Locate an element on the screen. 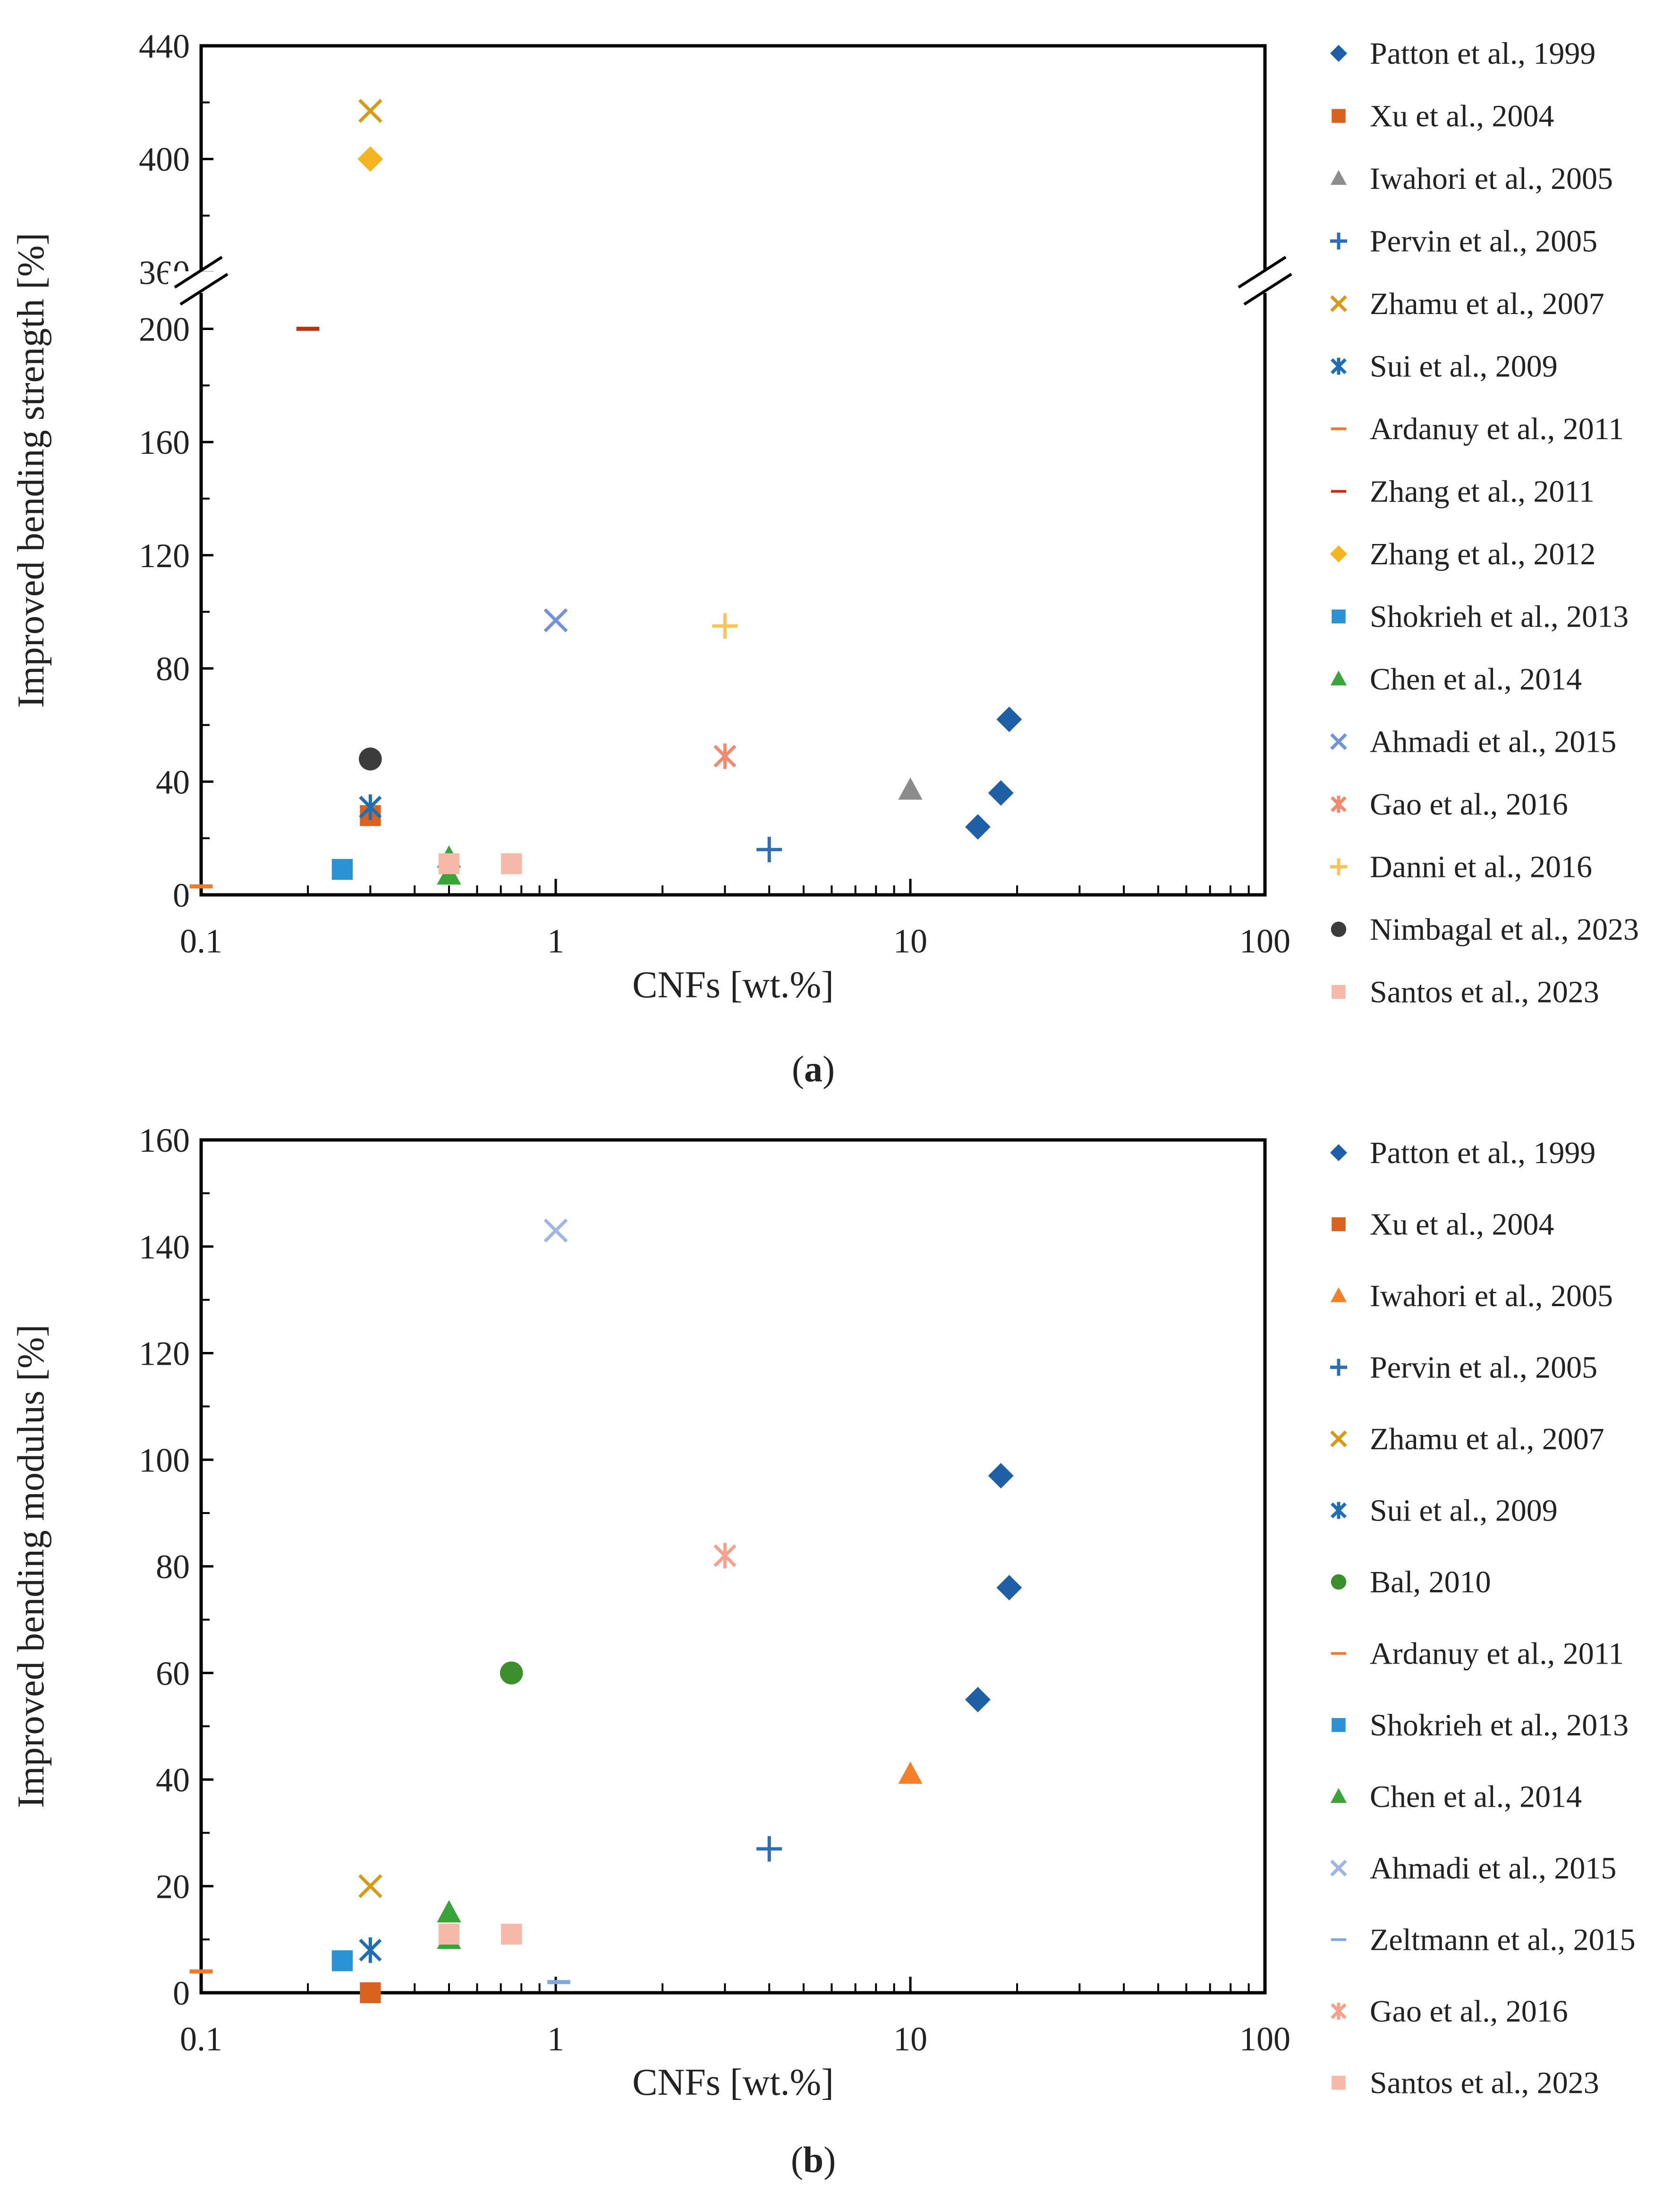 The width and height of the screenshot is (1680, 2201). legend-label: Zhang et al., 2012 is located at coordinates (1482, 554).